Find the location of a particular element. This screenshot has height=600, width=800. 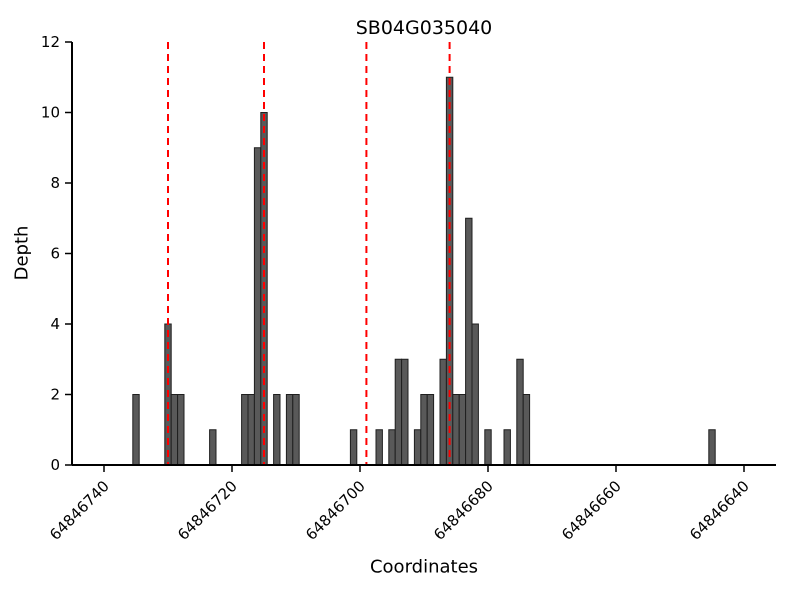

y-axis-label: Depth is located at coordinates (22, 253).